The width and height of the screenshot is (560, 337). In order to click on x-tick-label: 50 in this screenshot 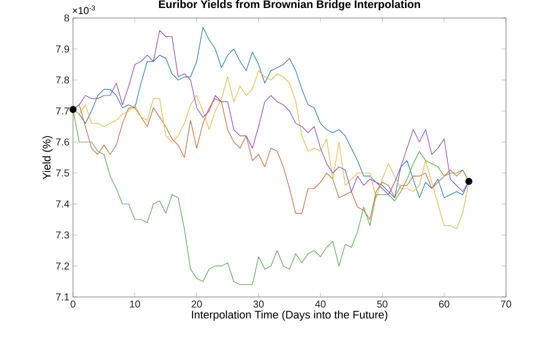, I will do `click(382, 304)`.